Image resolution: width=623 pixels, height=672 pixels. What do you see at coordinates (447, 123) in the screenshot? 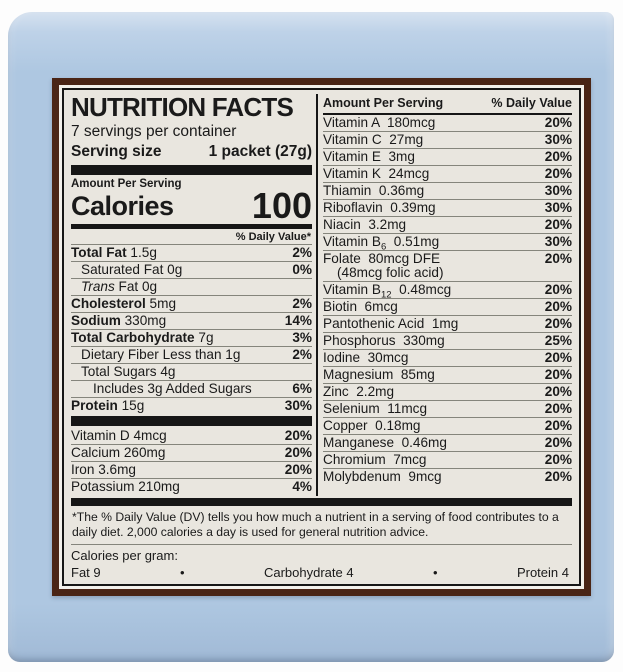
I see `nutrient-row: Vitamin A 180mcg 20%` at bounding box center [447, 123].